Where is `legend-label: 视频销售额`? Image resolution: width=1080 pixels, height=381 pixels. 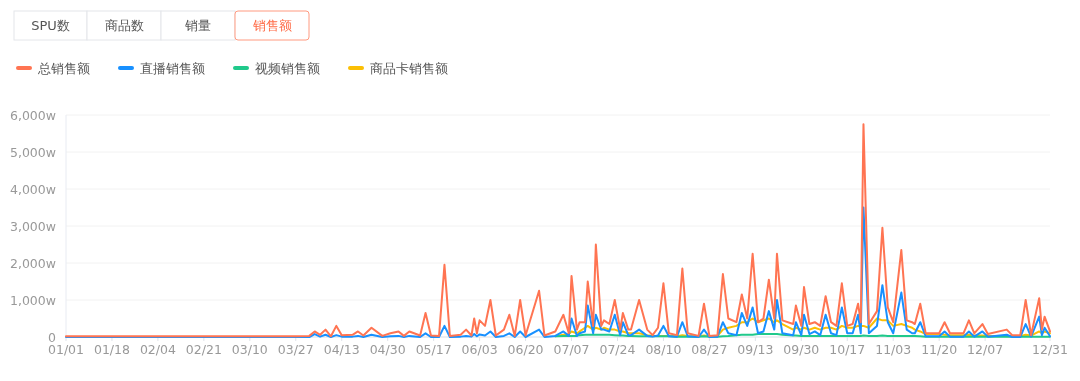 legend-label: 视频销售额 is located at coordinates (287, 68).